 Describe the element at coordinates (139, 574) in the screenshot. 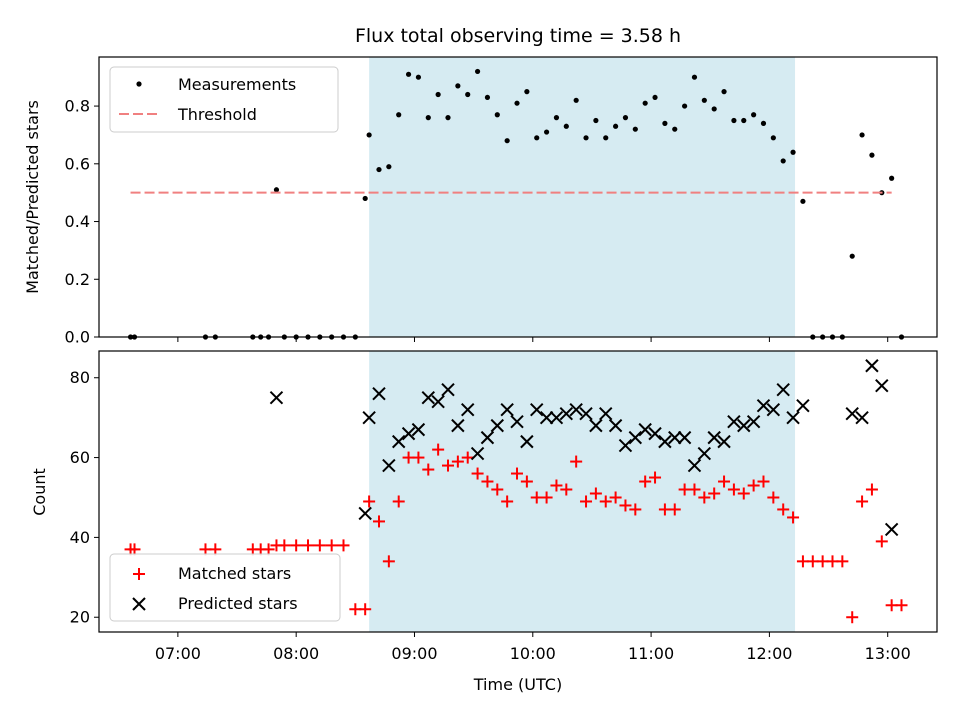

I see `legend-matched-marker` at that location.